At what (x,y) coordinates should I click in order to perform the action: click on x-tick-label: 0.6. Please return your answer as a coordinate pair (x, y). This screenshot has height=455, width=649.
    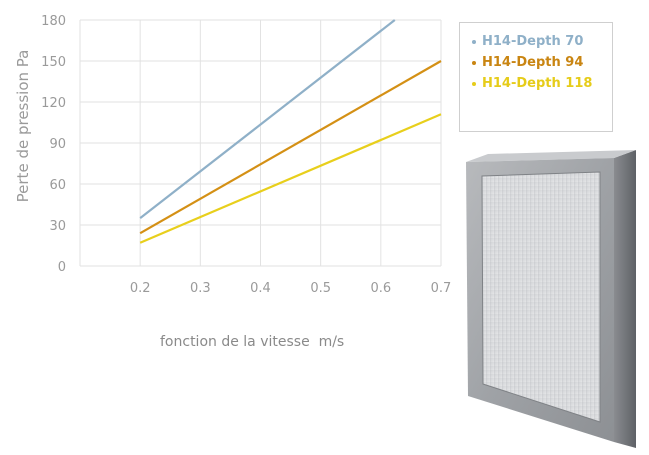
    Looking at the image, I should click on (380, 288).